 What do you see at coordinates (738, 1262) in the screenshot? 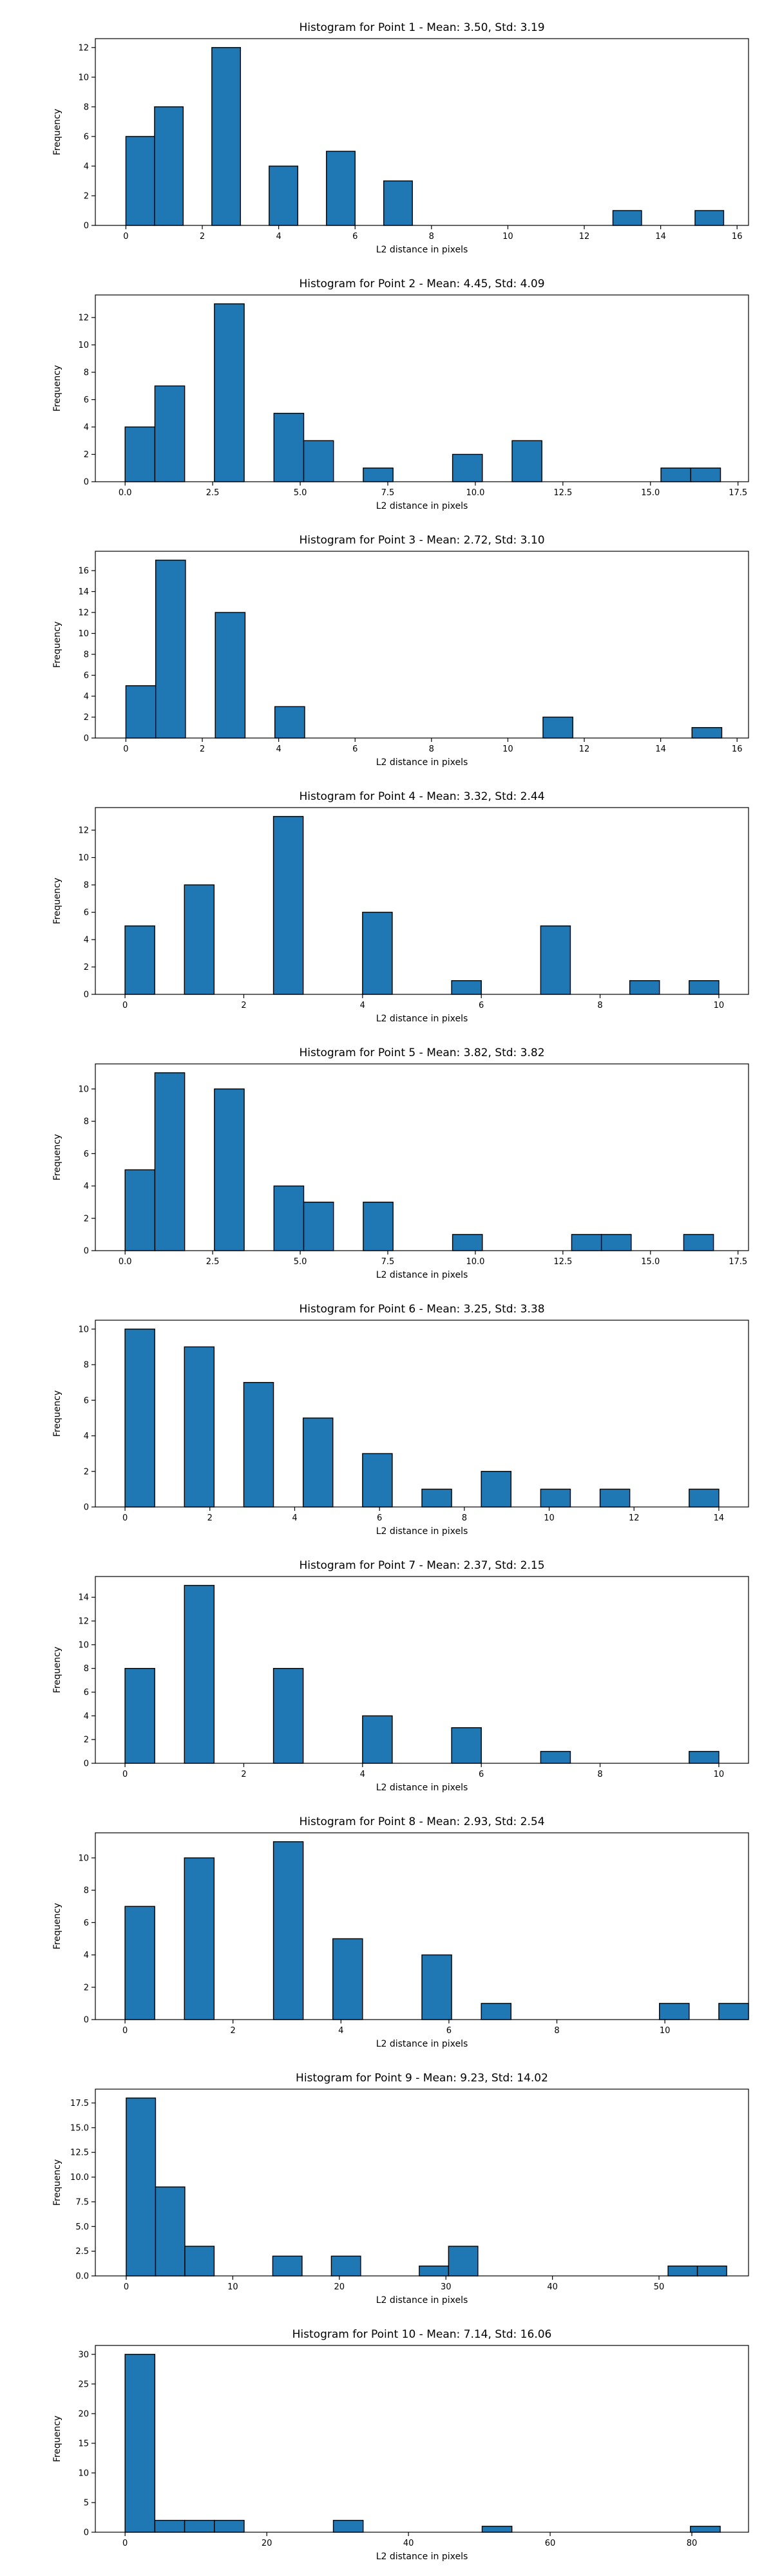
I see `x-tick-label: 17.5` at bounding box center [738, 1262].